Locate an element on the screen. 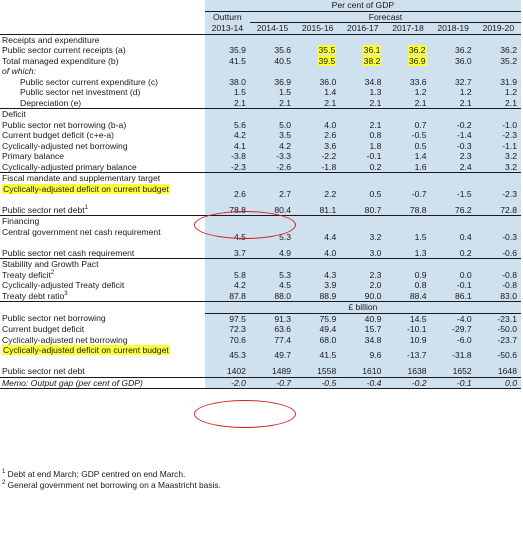 This screenshot has height=533, width=523. table-cell: 4.0 is located at coordinates (318, 124).